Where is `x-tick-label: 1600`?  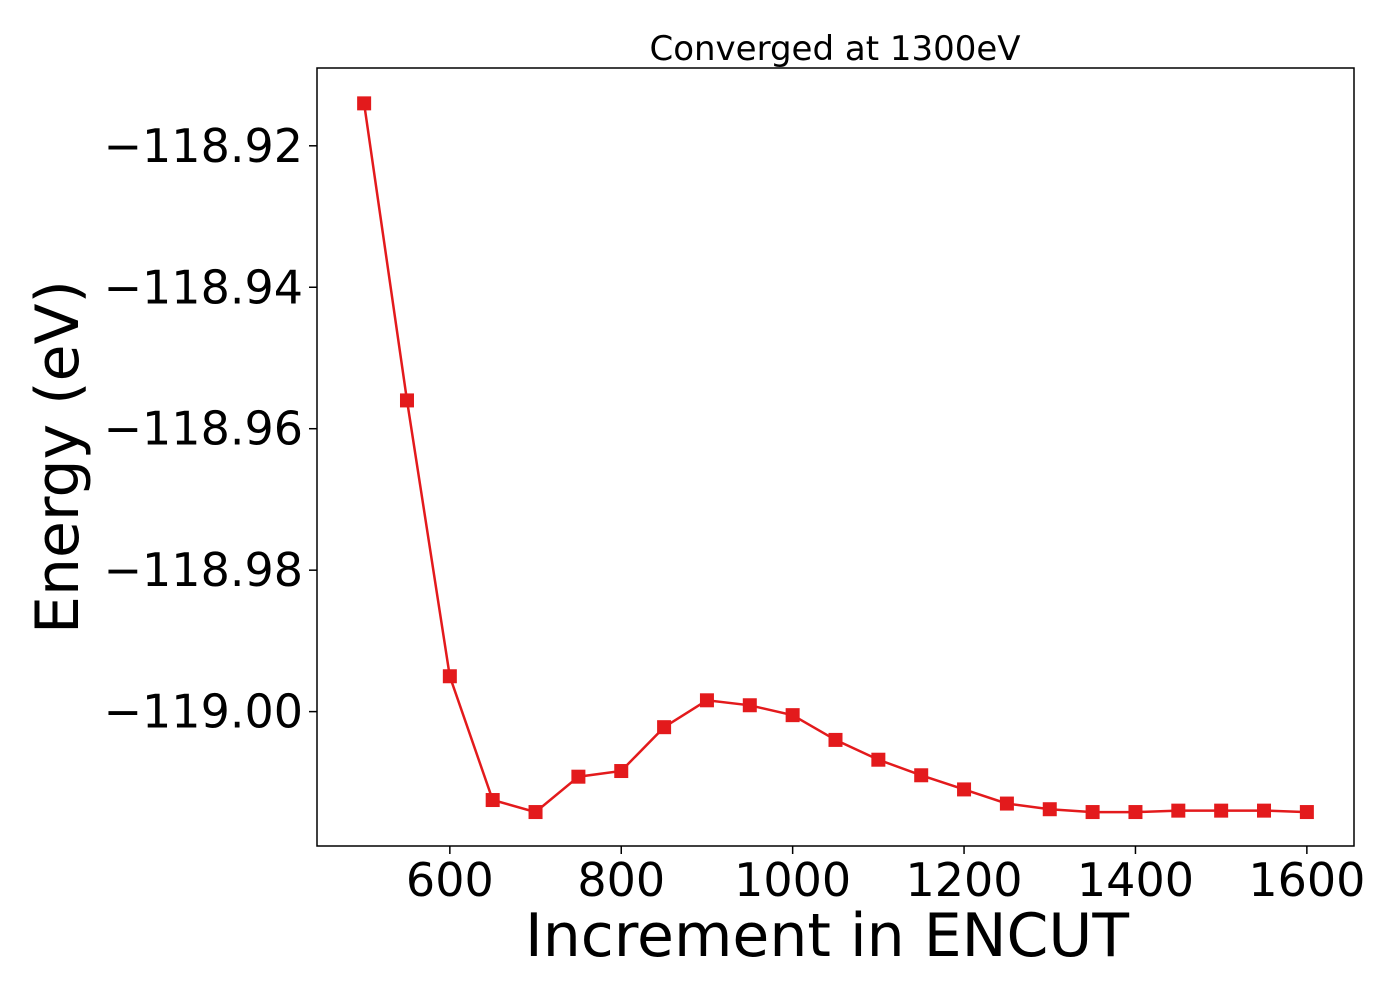 x-tick-label: 1600 is located at coordinates (1306, 880).